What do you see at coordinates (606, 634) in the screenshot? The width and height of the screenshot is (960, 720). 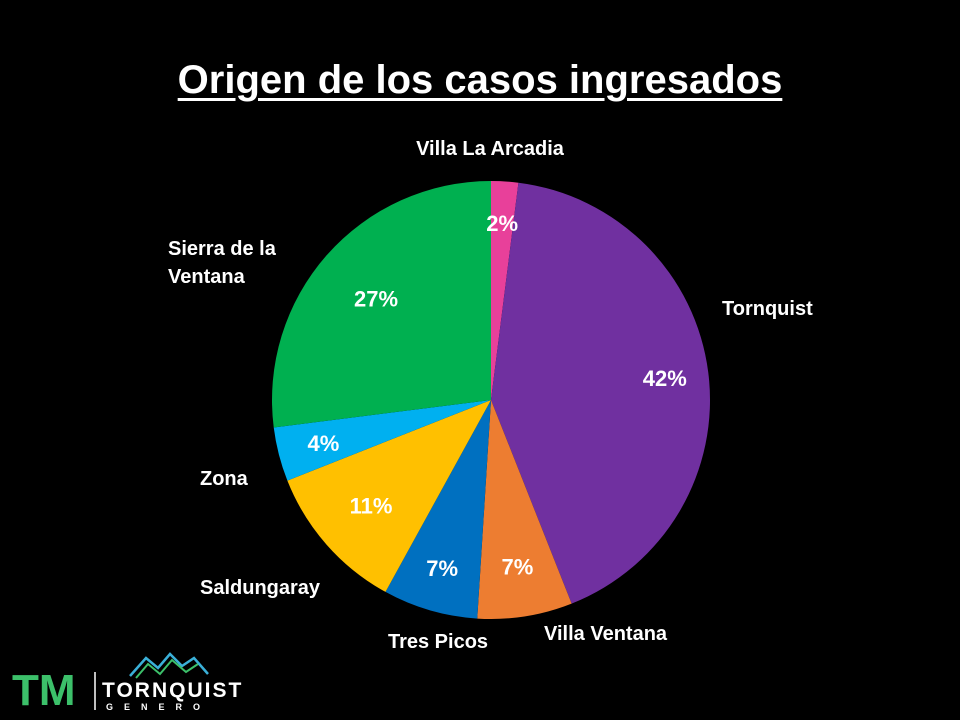 I see `category-label: Villa Ventana` at bounding box center [606, 634].